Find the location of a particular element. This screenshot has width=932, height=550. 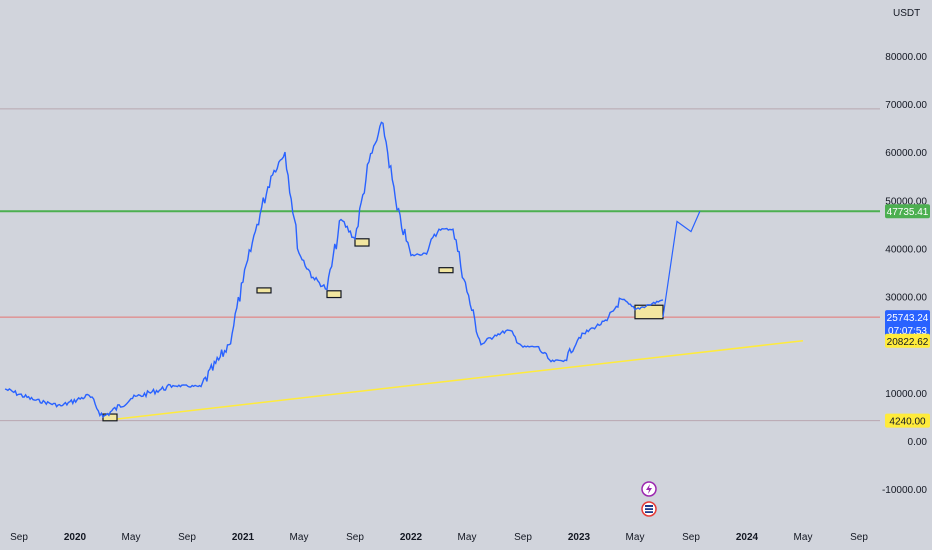

y-tick-label: 70000.00 is located at coordinates (906, 105).